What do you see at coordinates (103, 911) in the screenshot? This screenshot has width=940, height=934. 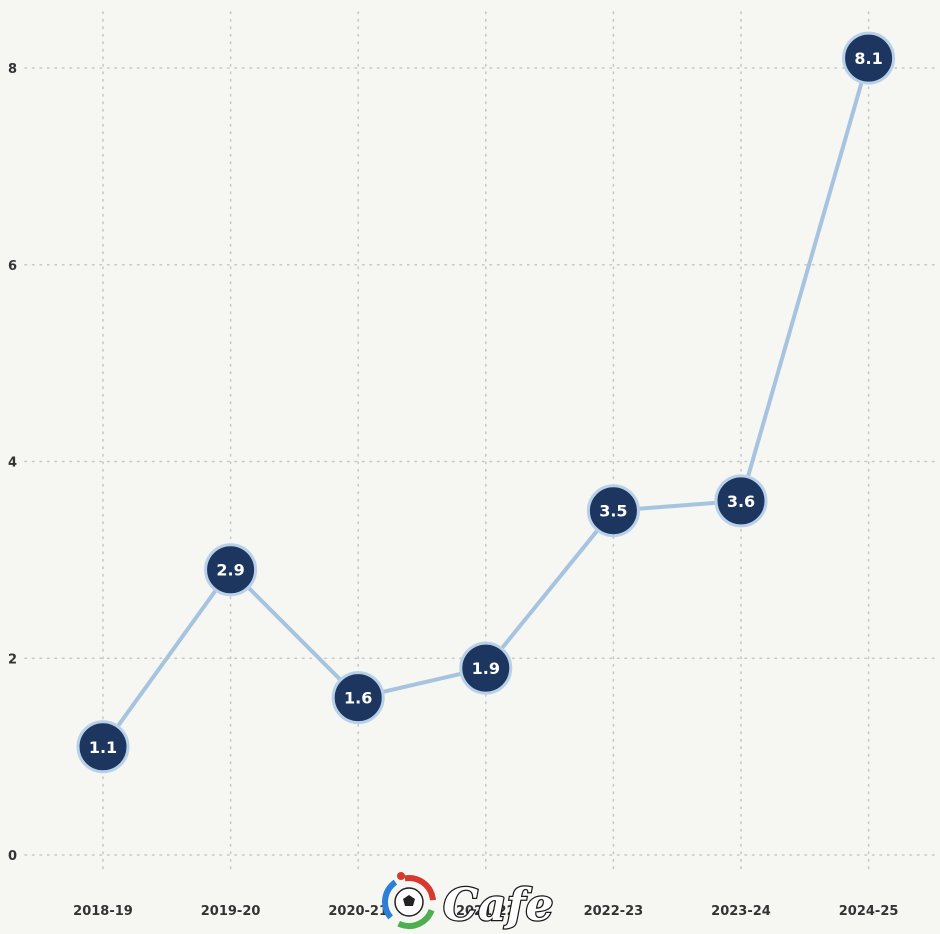 I see `x-tick-label: 2018-19` at bounding box center [103, 911].